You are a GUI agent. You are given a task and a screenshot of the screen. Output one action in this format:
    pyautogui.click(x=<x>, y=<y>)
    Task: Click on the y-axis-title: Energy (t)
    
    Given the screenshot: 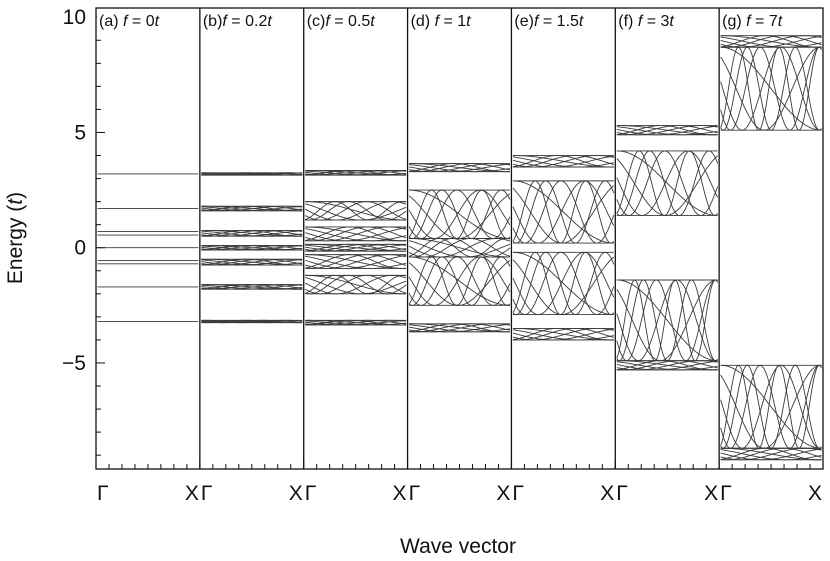 What is the action you would take?
    pyautogui.click(x=15, y=238)
    